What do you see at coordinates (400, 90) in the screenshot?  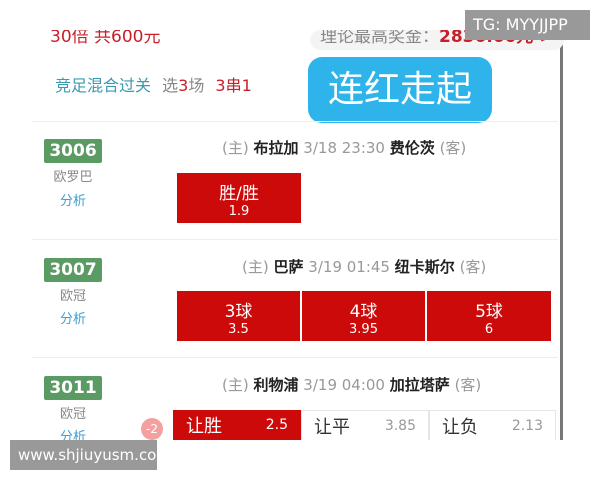 I see `banner: 连红走起` at bounding box center [400, 90].